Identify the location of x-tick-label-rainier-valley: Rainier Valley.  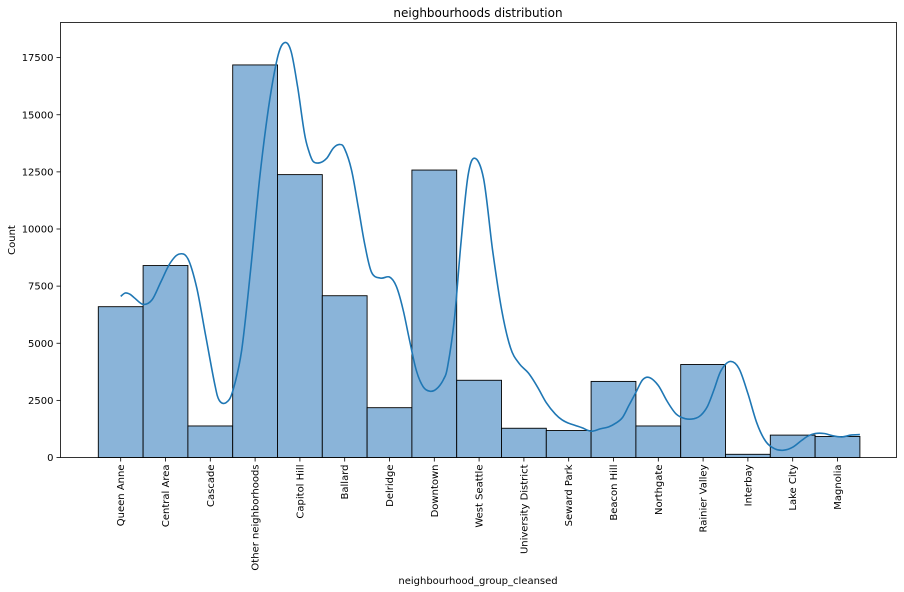
(704, 498).